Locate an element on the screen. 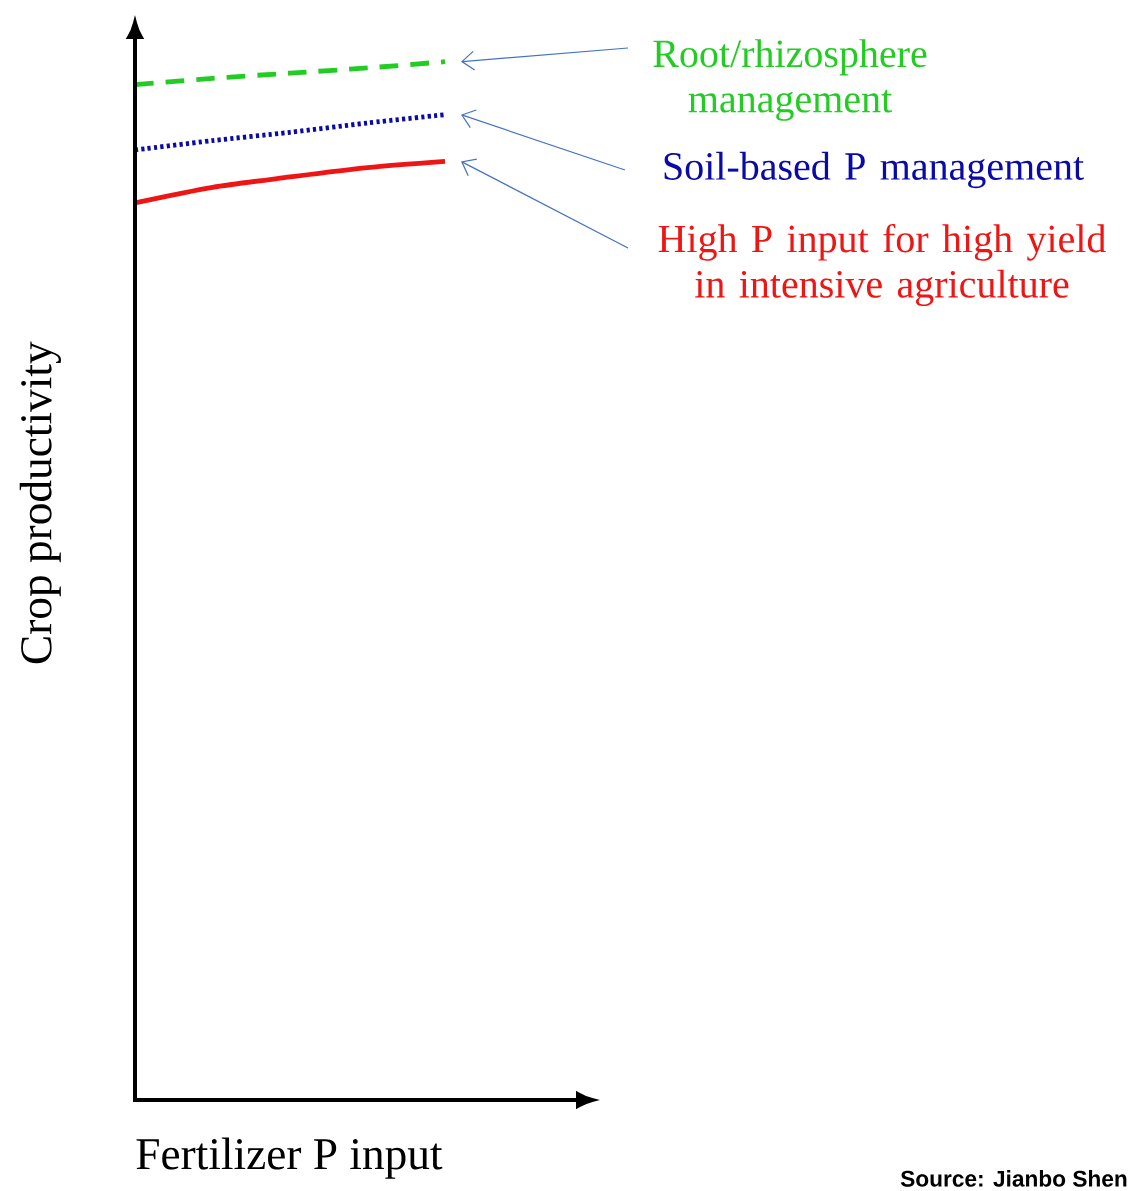 The width and height of the screenshot is (1134, 1191). source-note: Source: Jianbo Shen is located at coordinates (1013, 1178).